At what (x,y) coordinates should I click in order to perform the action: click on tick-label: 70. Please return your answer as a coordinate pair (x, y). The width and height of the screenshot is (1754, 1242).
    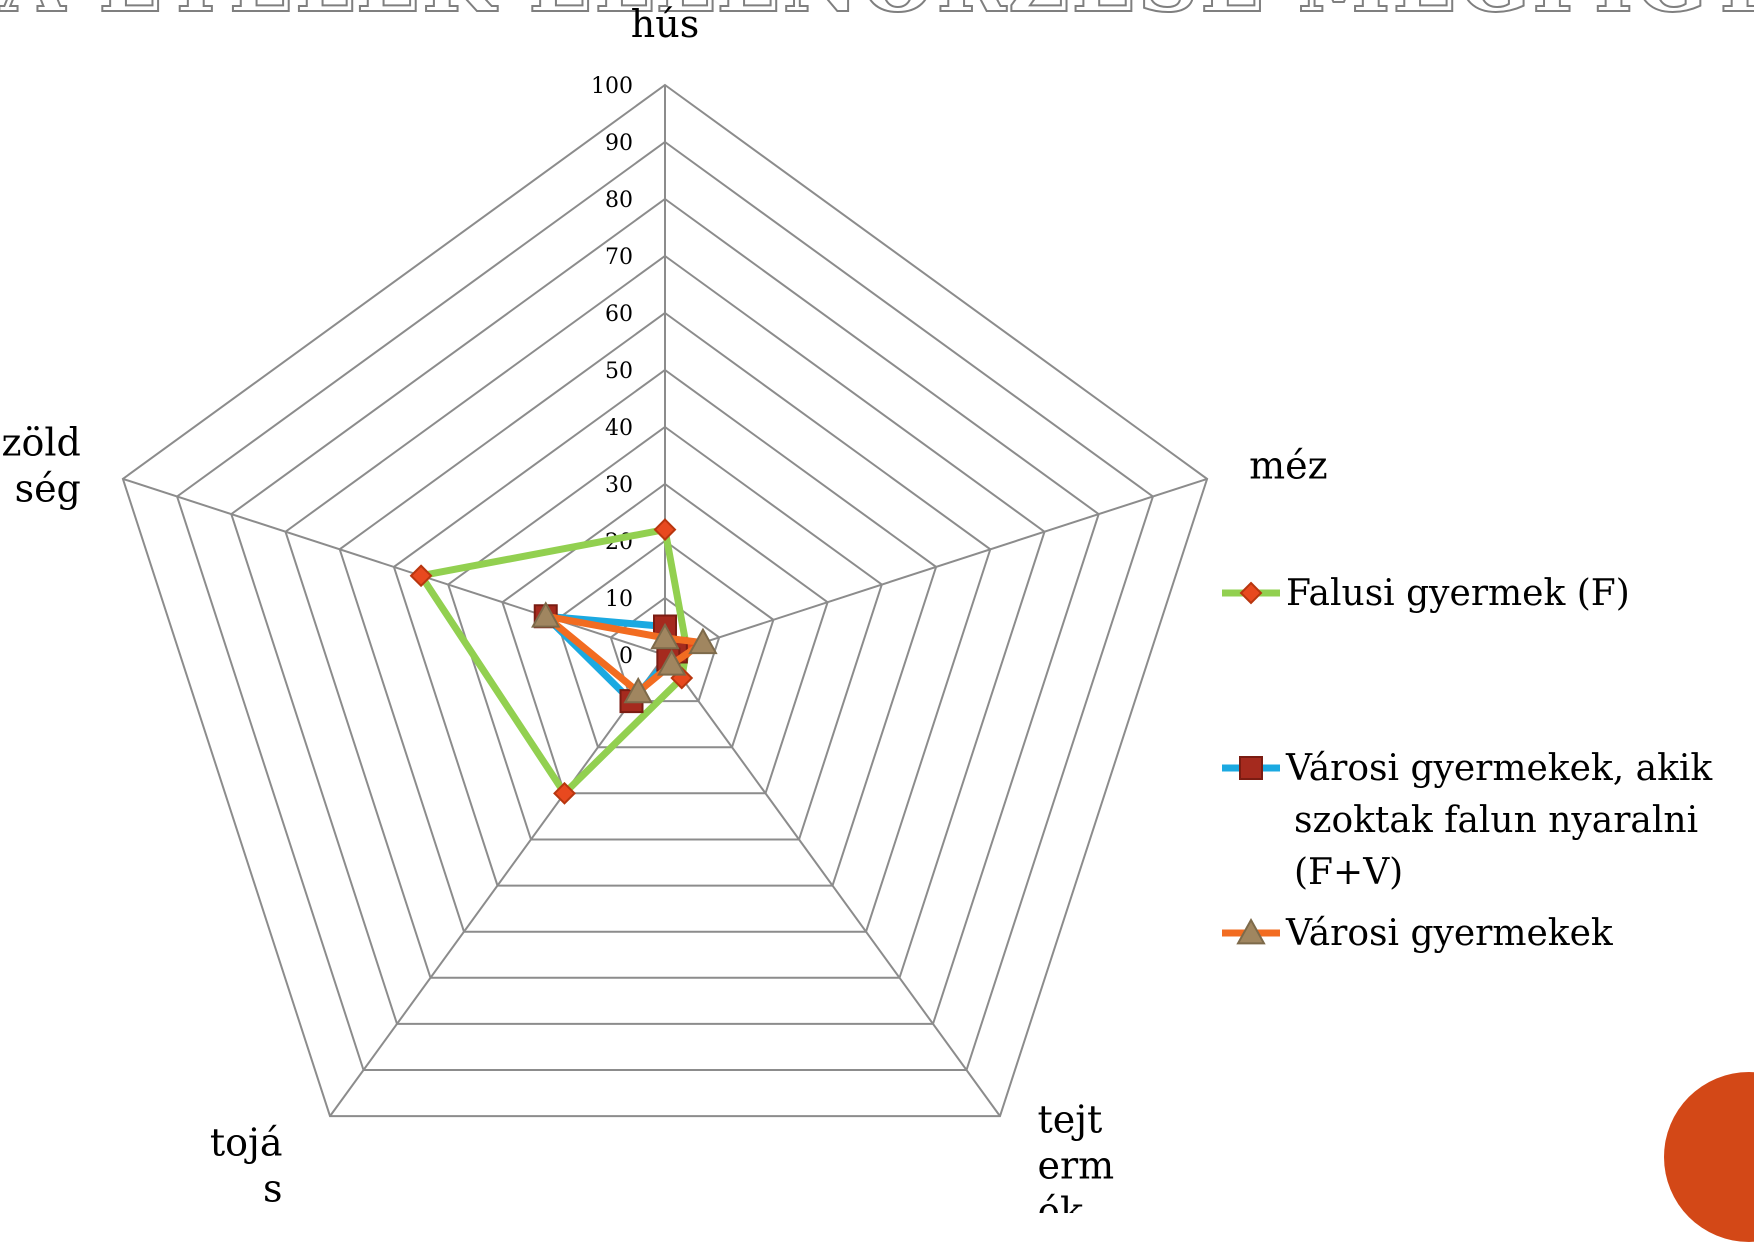
    Looking at the image, I should click on (619, 257).